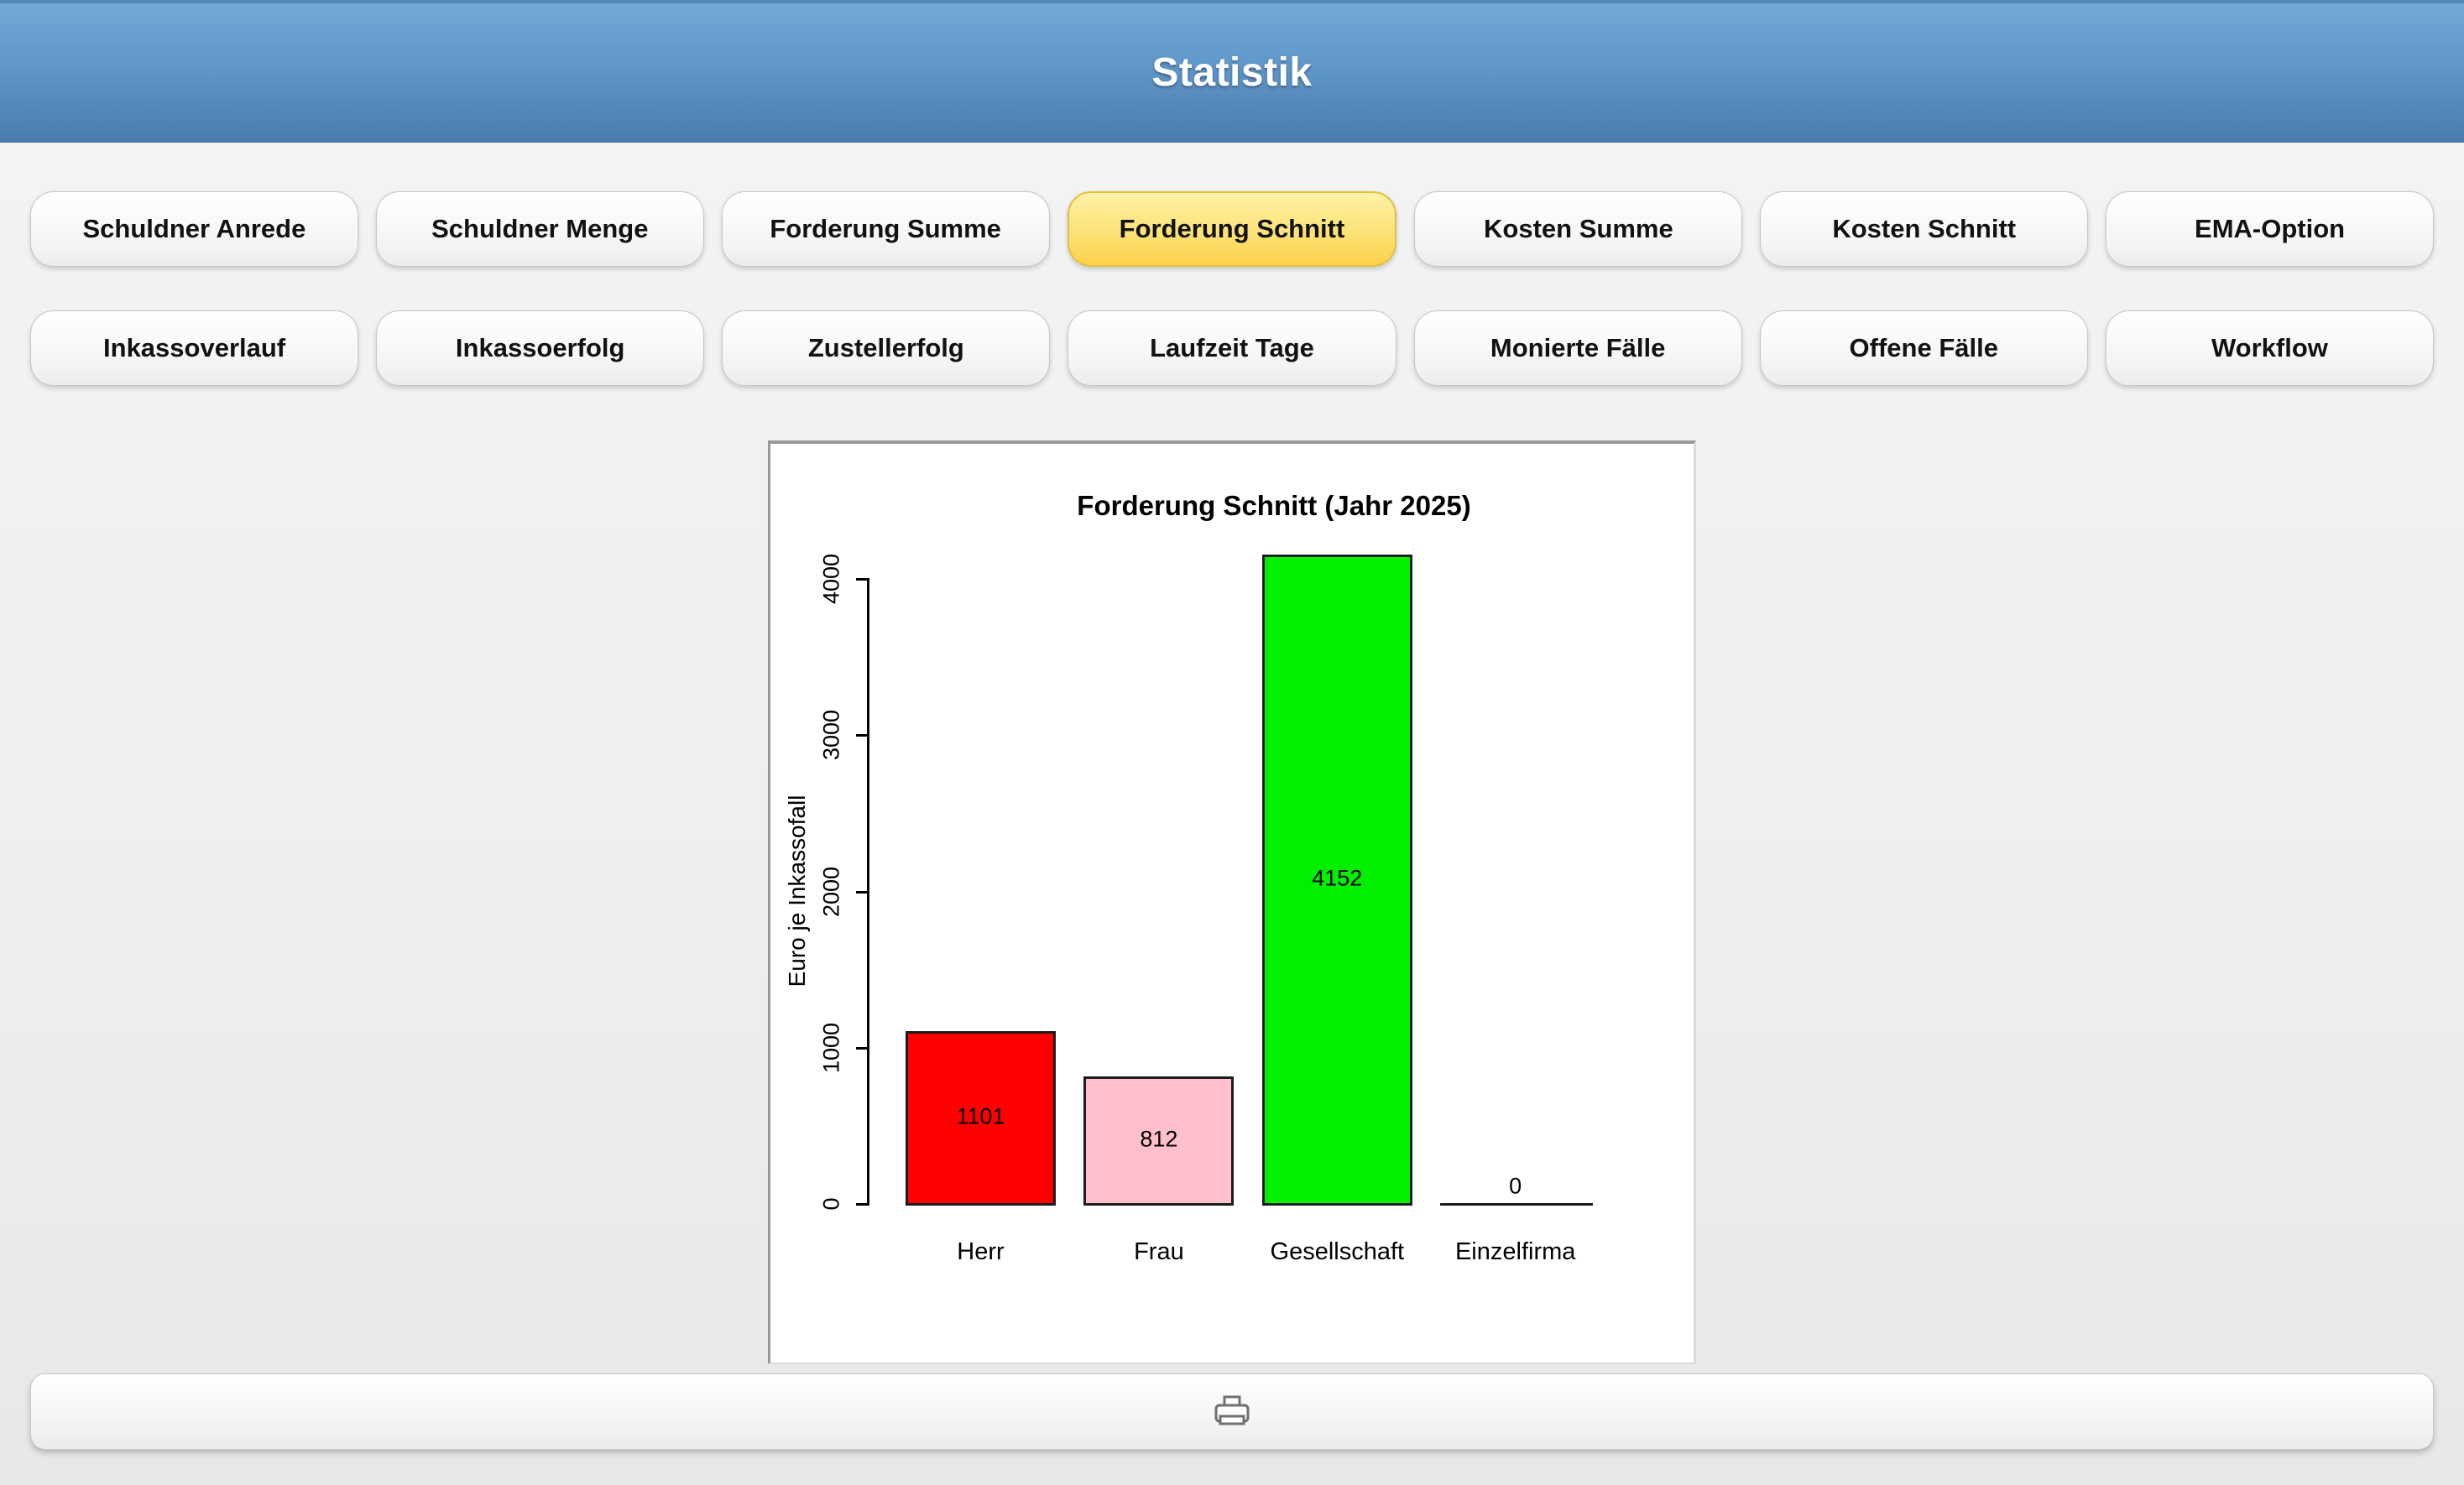 The width and height of the screenshot is (2464, 1485). Describe the element at coordinates (540, 348) in the screenshot. I see `tab-inkassoerfolg: Inkassoerfolg` at that location.